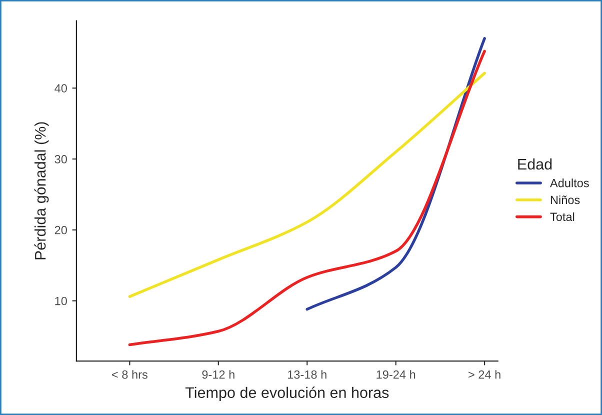  What do you see at coordinates (41, 191) in the screenshot?
I see `y-axis-title: Pérdida gónadal (%)` at bounding box center [41, 191].